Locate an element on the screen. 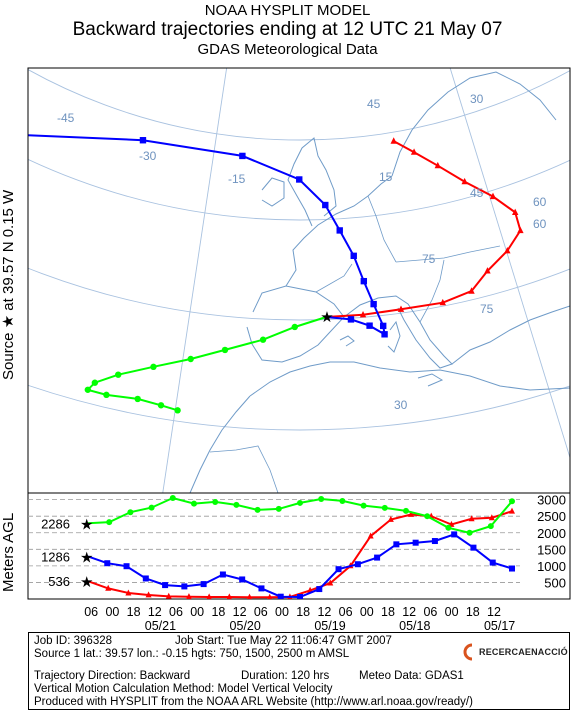  y-tick-label: 1500 is located at coordinates (551, 549).